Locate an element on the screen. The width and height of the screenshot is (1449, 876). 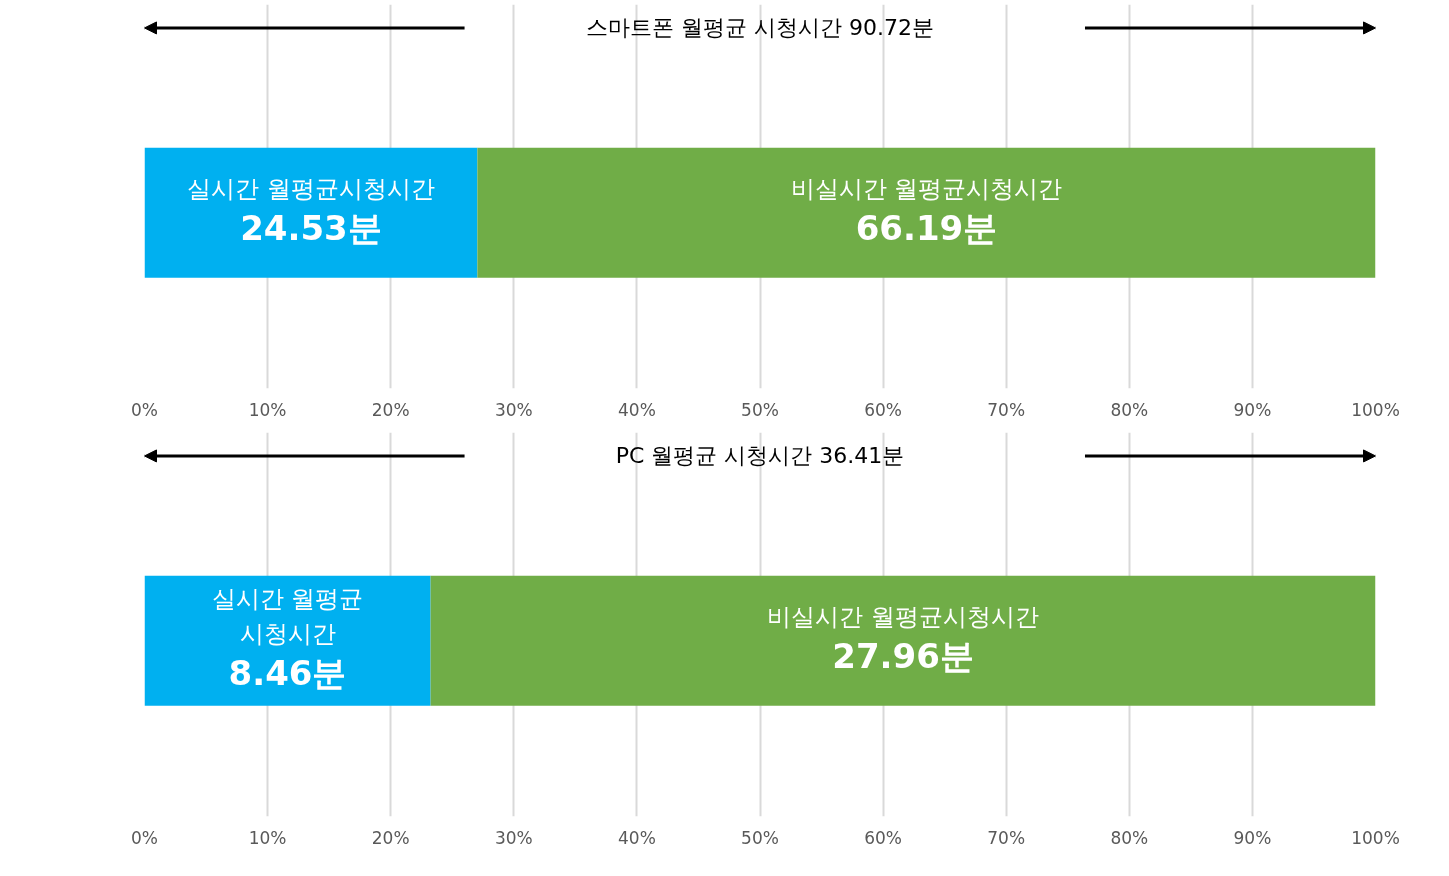
annotation: 66.19분 is located at coordinates (926, 227).